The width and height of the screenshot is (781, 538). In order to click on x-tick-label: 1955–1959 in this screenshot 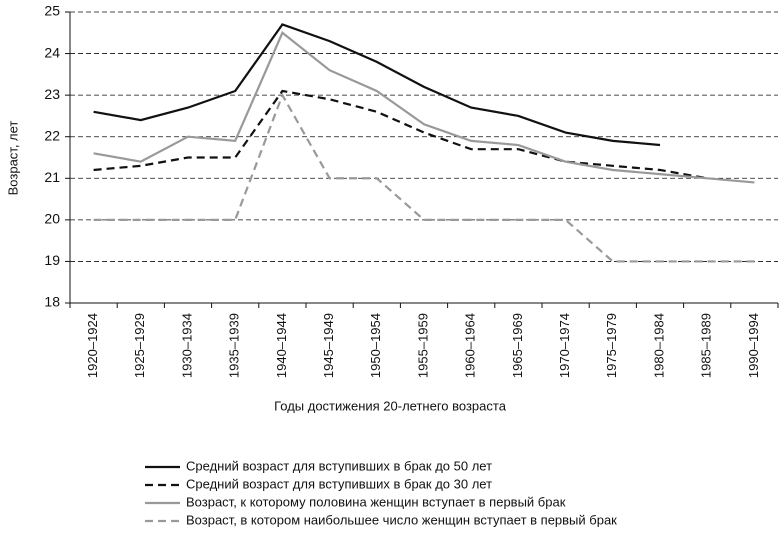, I will do `click(422, 345)`.